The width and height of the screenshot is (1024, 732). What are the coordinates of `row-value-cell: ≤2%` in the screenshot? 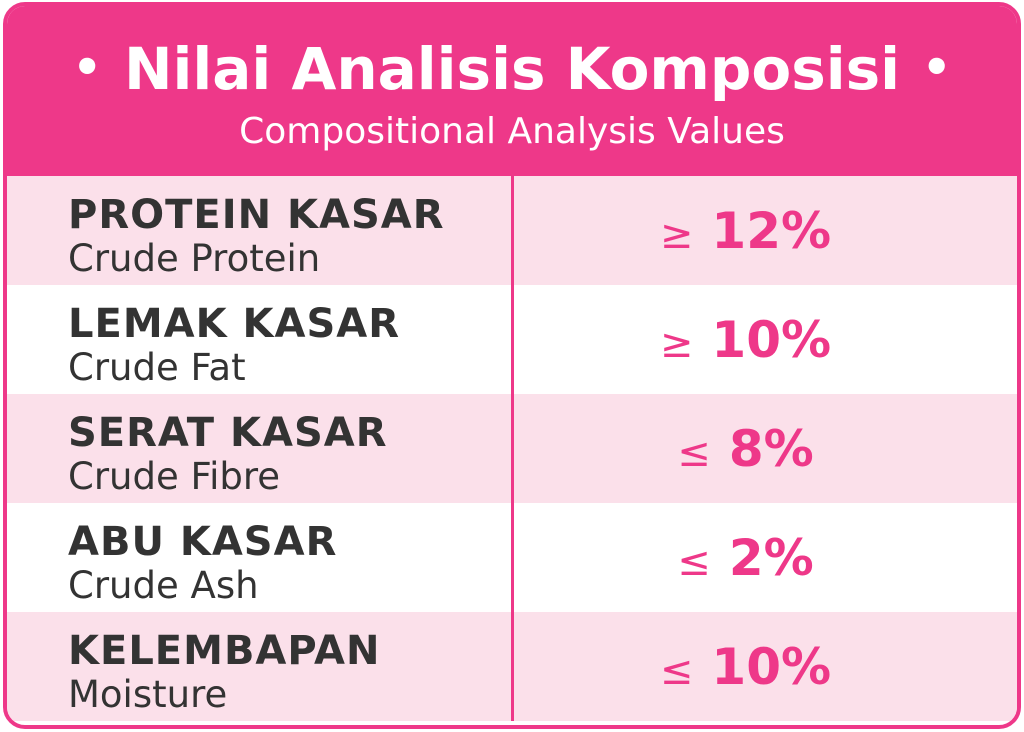 It's located at (765, 557).